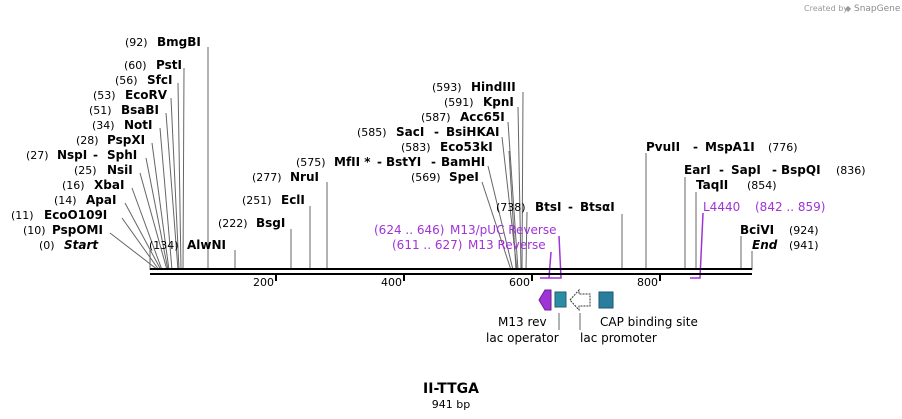  I want to click on site-psti-name: PstI, so click(169, 65).